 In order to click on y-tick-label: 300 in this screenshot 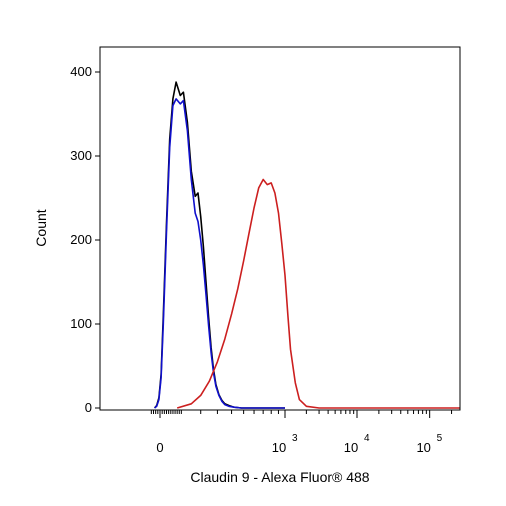, I will do `click(81, 155)`.